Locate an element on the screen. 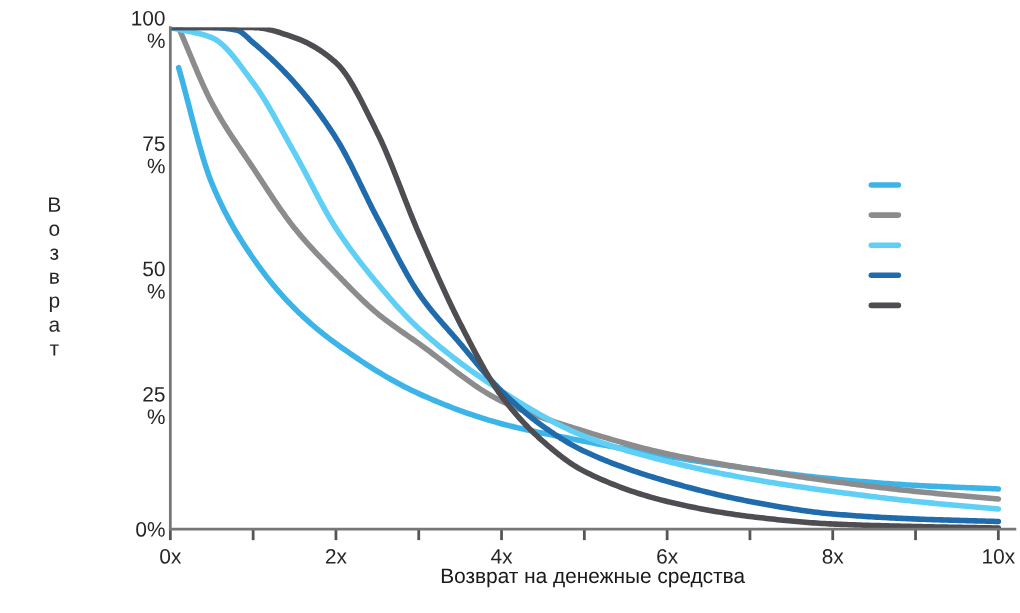  y-tick-label: 50 % is located at coordinates (154, 280).